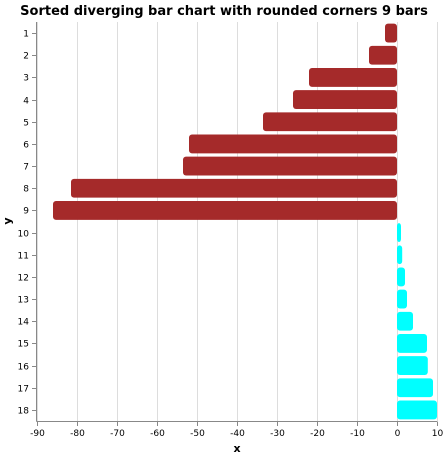 The width and height of the screenshot is (443, 459). What do you see at coordinates (7, 220) in the screenshot?
I see `y-axis-label: y` at bounding box center [7, 220].